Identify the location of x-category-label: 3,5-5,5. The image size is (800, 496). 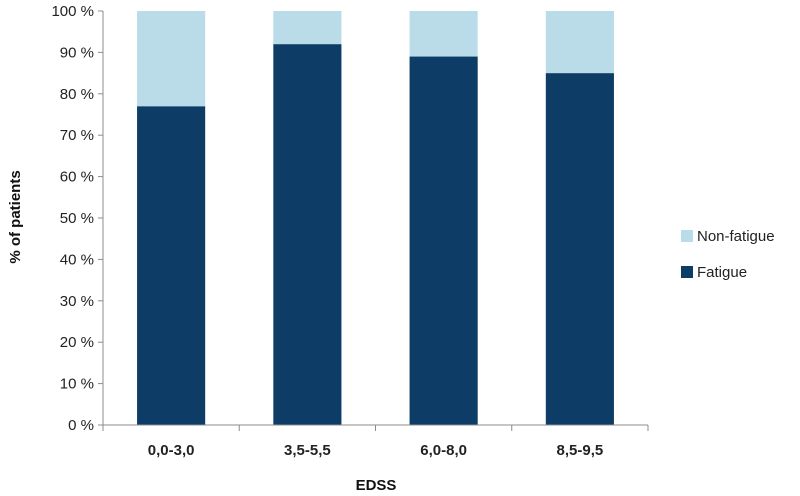
(307, 450).